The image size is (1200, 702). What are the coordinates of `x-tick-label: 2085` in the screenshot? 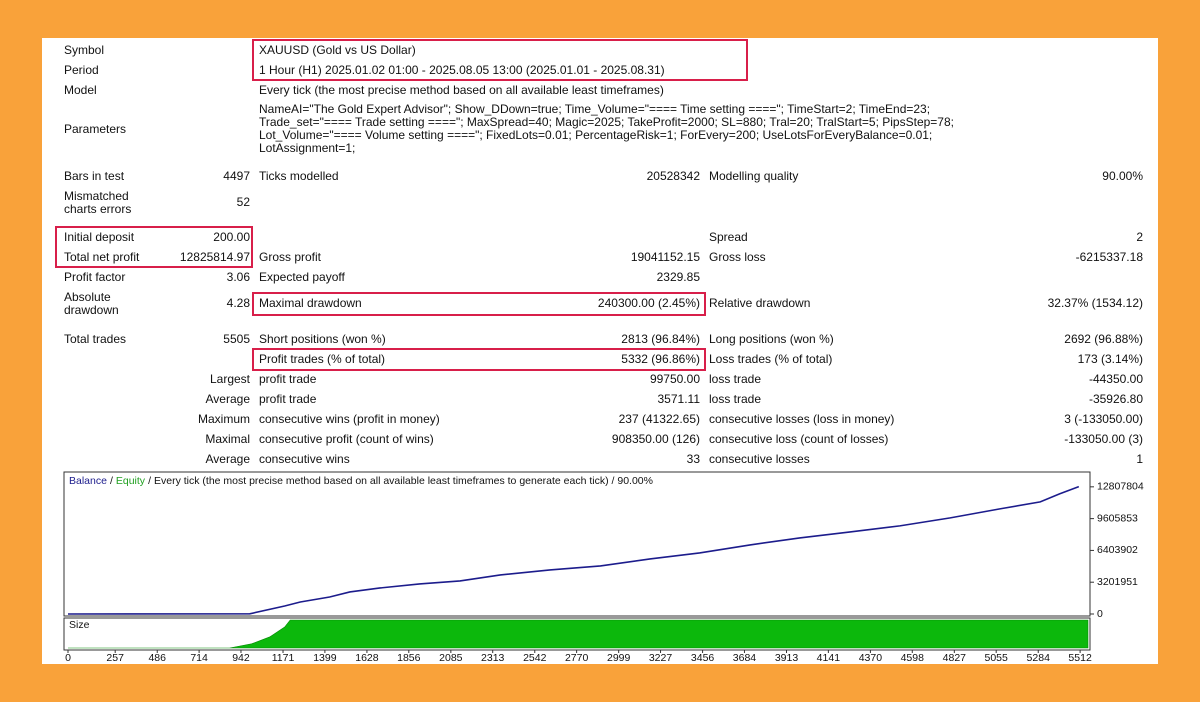 It's located at (451, 658).